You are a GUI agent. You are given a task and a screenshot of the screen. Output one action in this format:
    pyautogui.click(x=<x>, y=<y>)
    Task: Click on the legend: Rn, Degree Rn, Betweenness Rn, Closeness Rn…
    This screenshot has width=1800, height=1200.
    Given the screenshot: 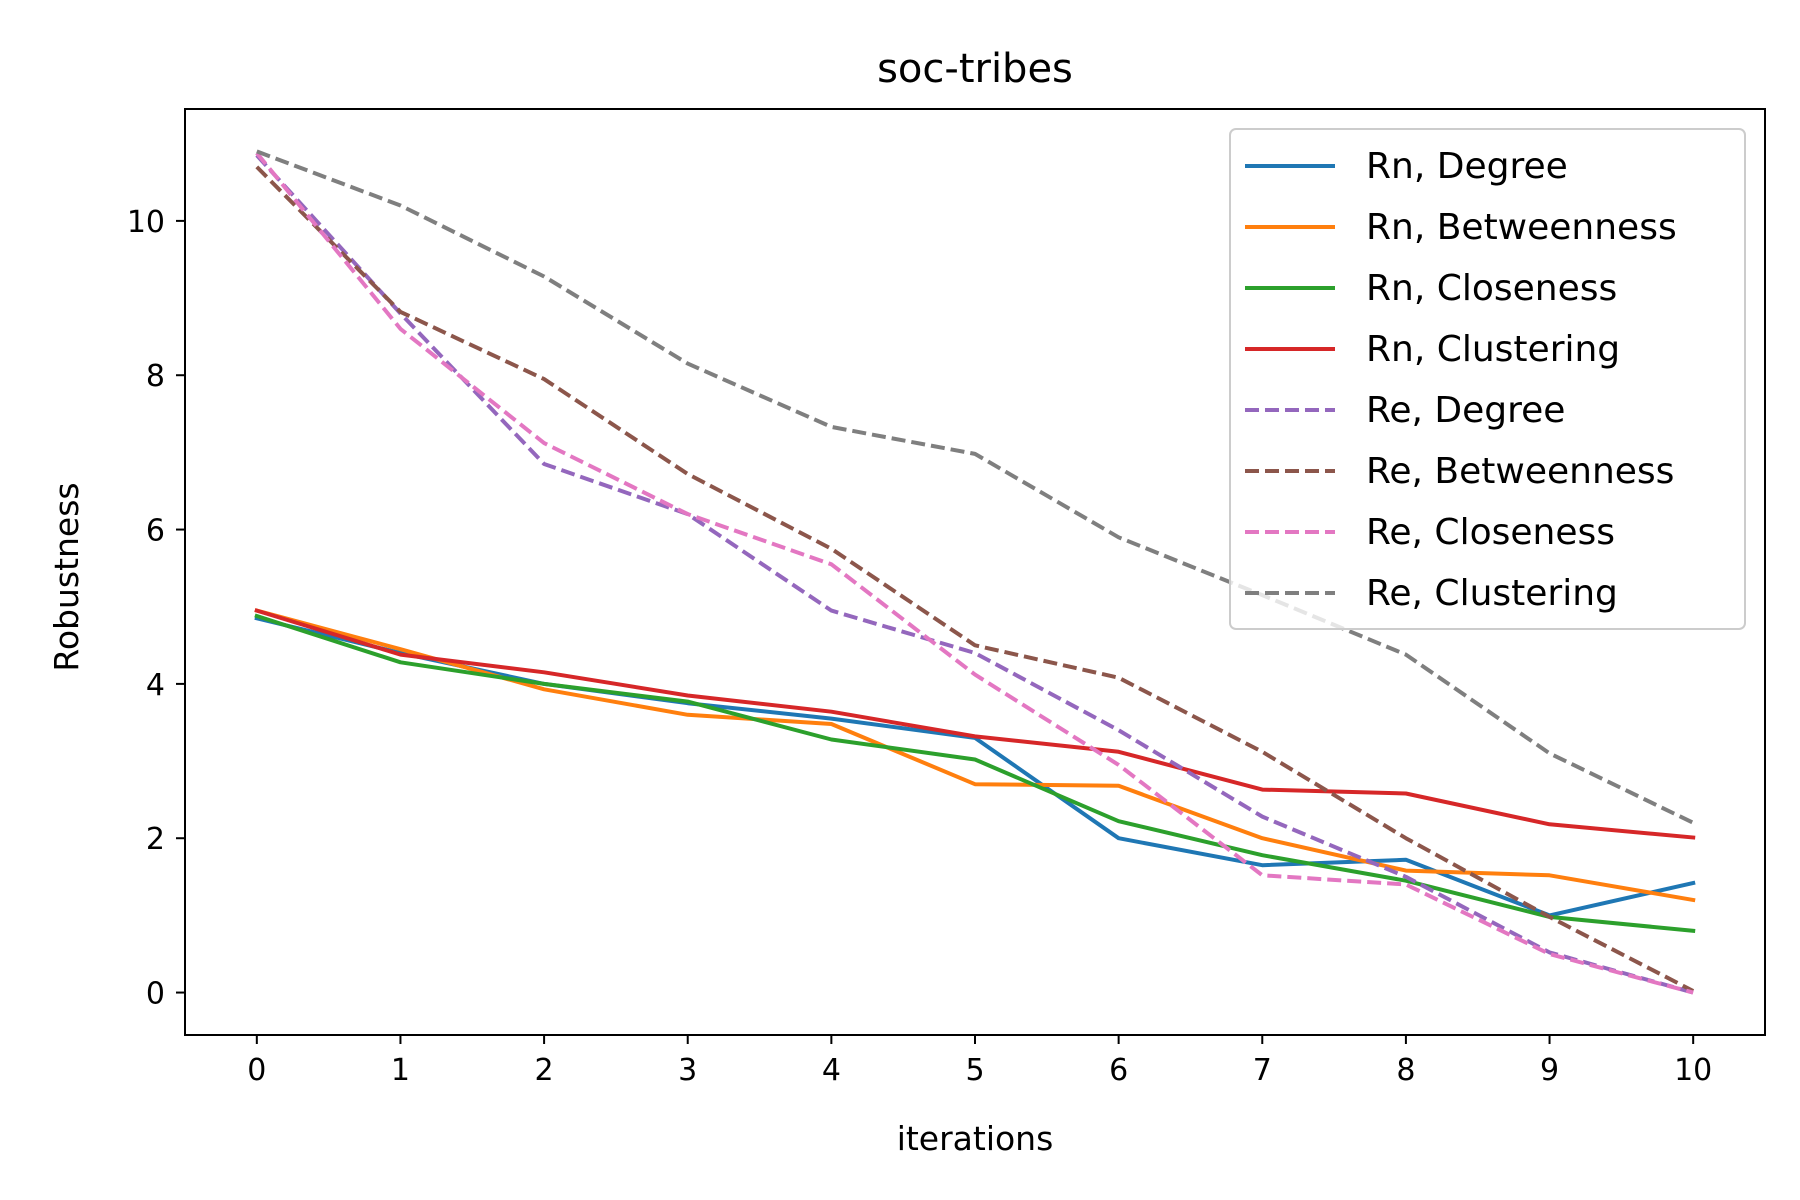 What is the action you would take?
    pyautogui.click(x=1487, y=379)
    